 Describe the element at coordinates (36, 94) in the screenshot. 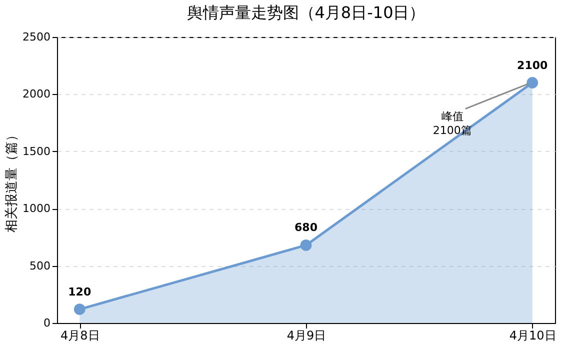

I see `y-tick-label: 2000` at that location.